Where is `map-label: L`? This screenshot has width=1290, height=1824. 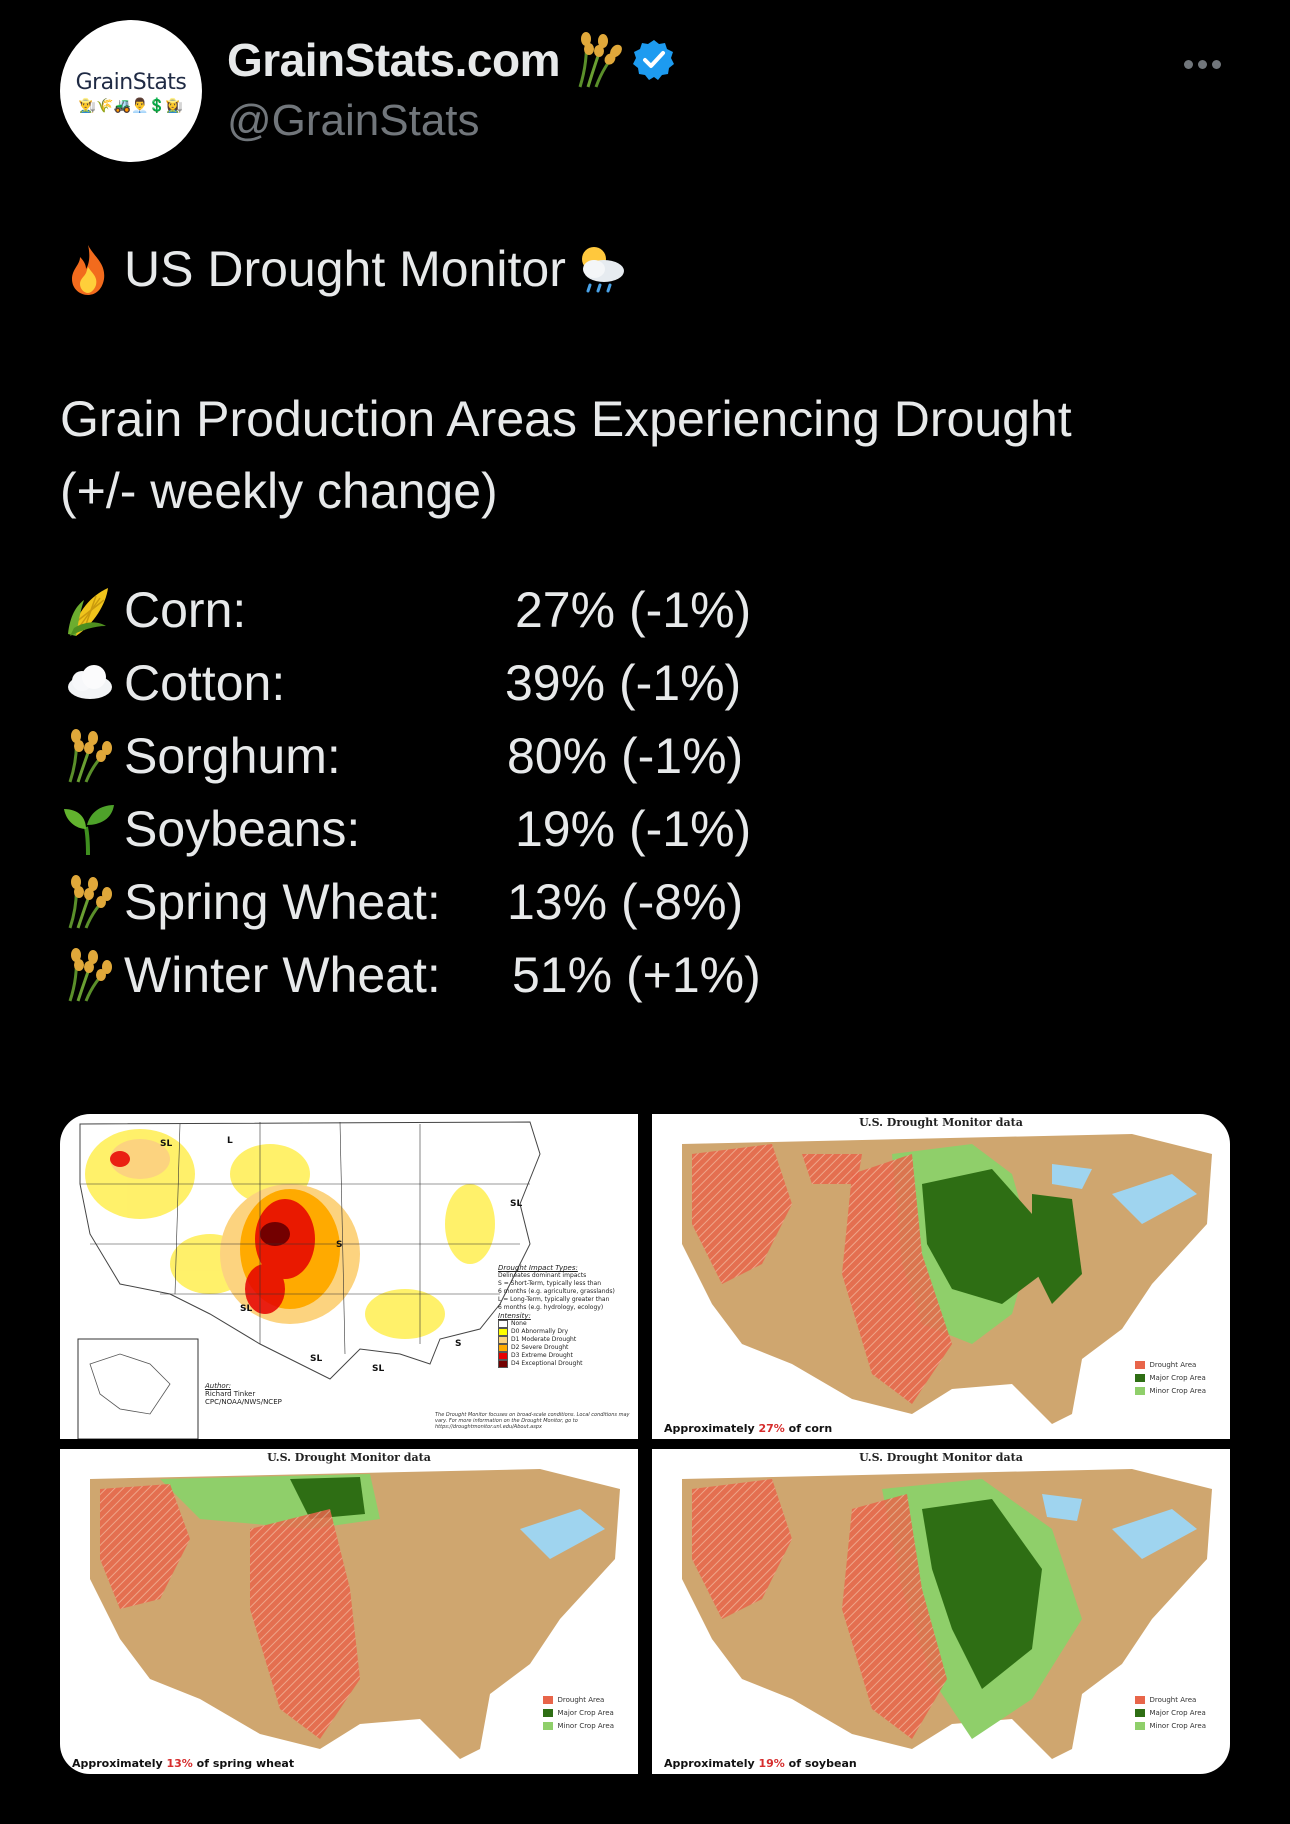 map-label: L is located at coordinates (230, 1141).